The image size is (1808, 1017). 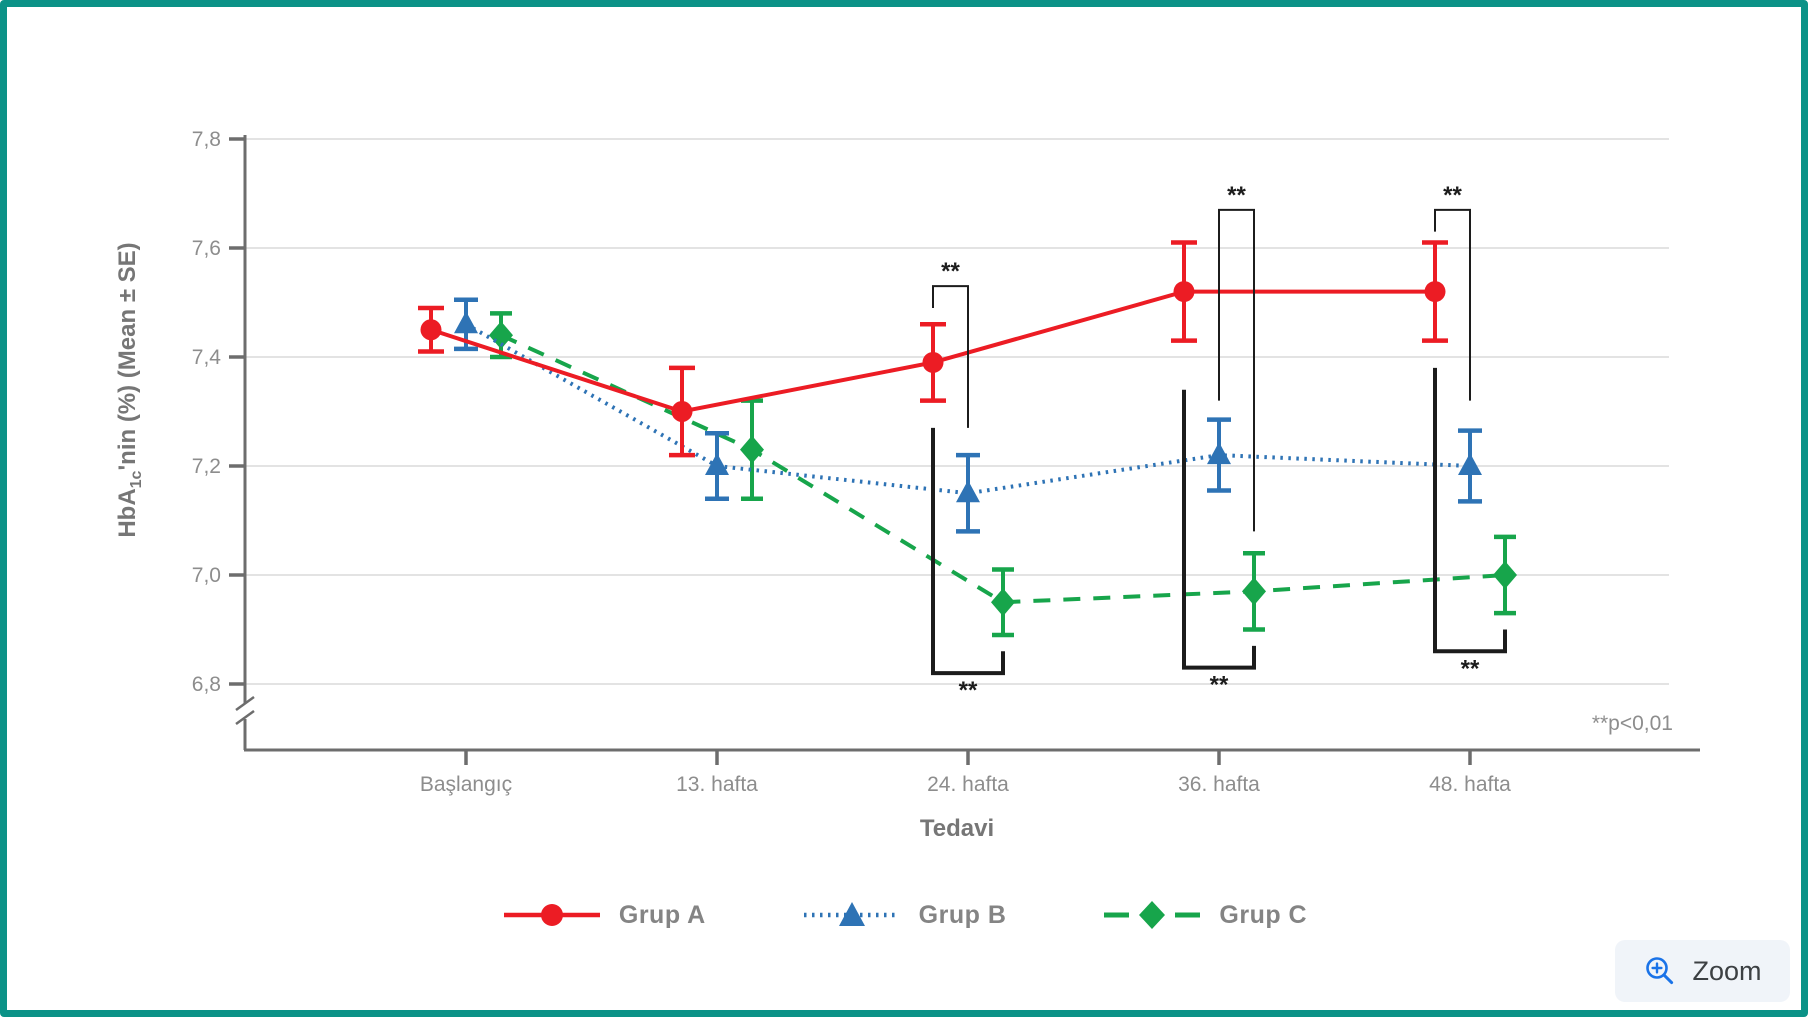 I want to click on chart-legend: Grup A Grup B Grup C, so click(x=904, y=915).